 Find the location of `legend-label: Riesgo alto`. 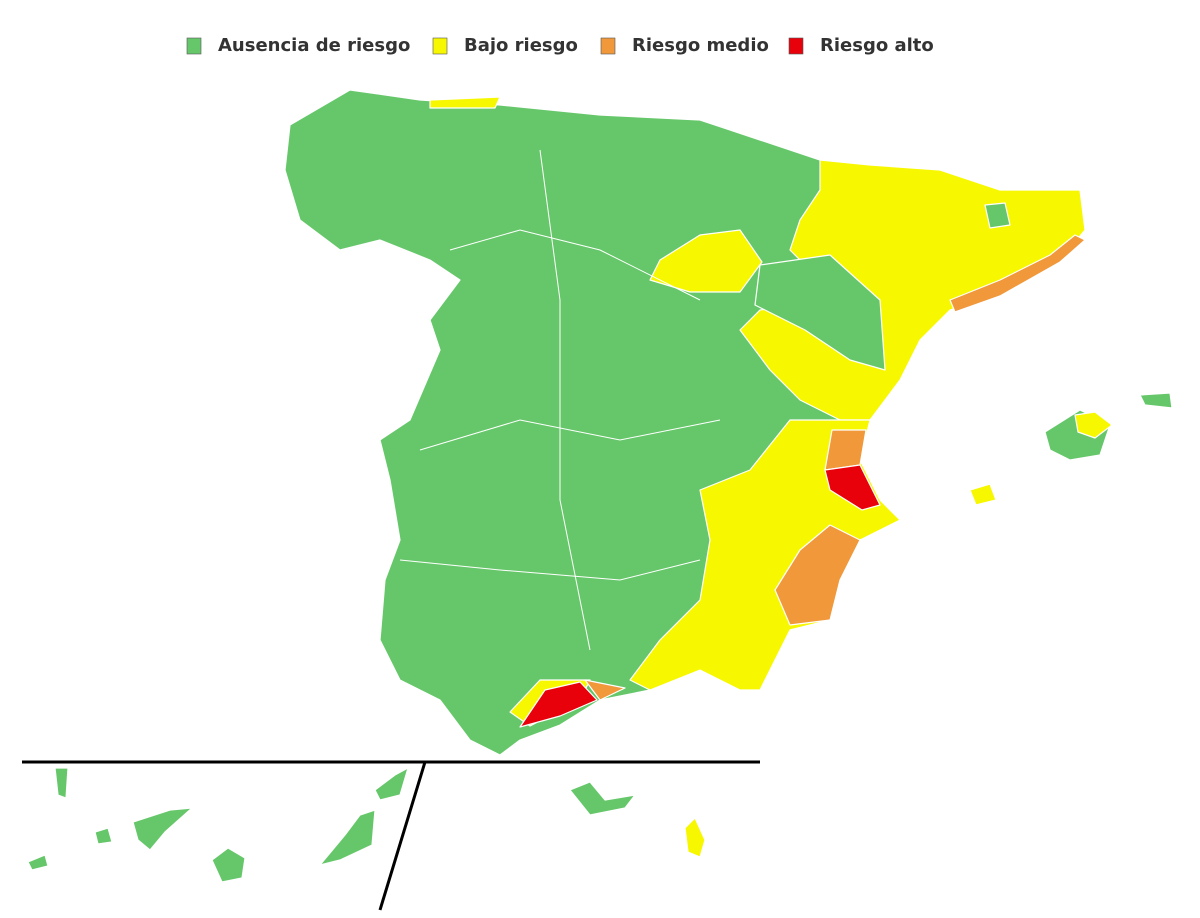

legend-label: Riesgo alto is located at coordinates (877, 45).